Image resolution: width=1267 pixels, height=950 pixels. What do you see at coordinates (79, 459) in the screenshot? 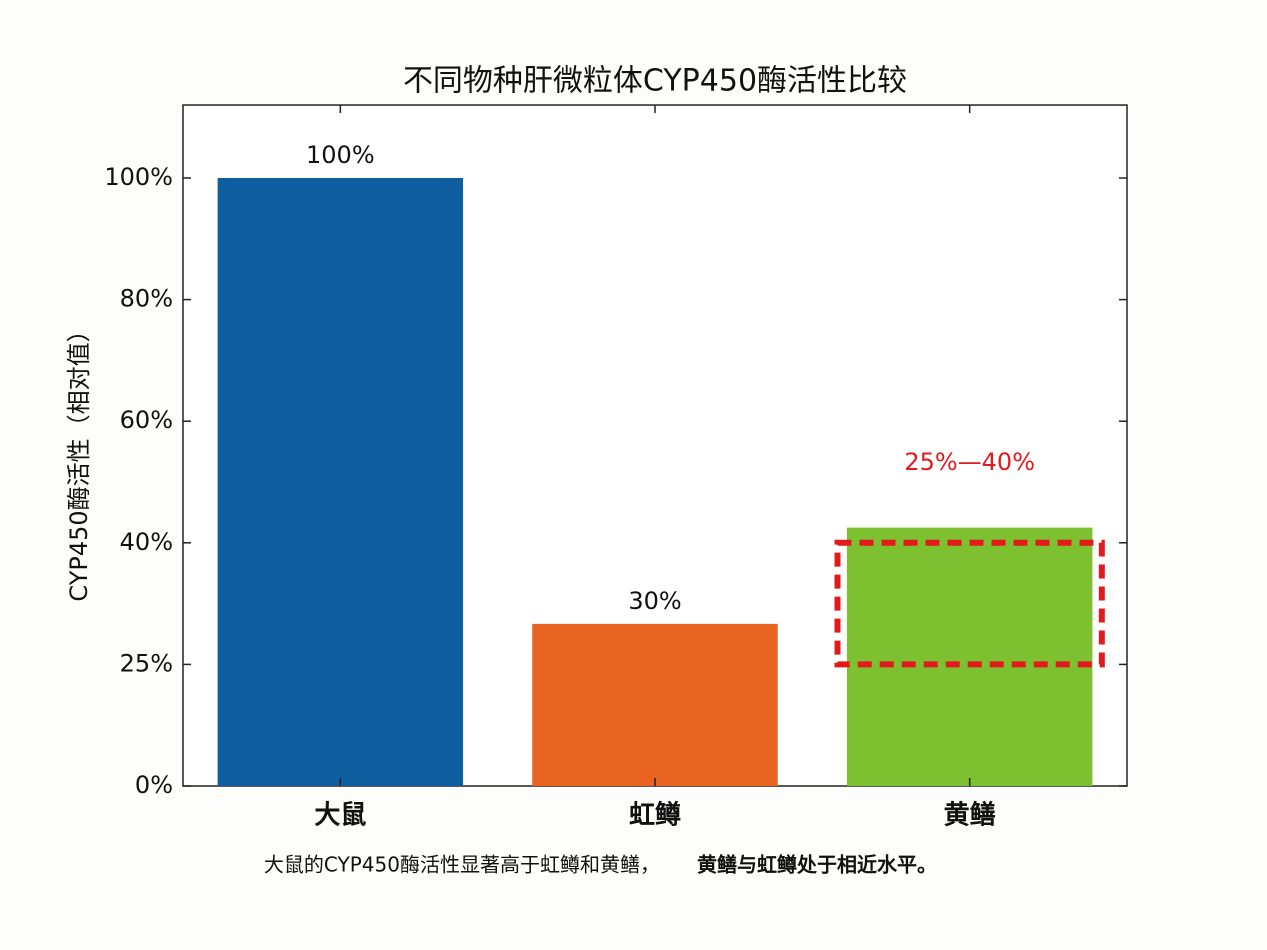
I see `y-axis-label: CYP450酶活性（相对值）` at bounding box center [79, 459].